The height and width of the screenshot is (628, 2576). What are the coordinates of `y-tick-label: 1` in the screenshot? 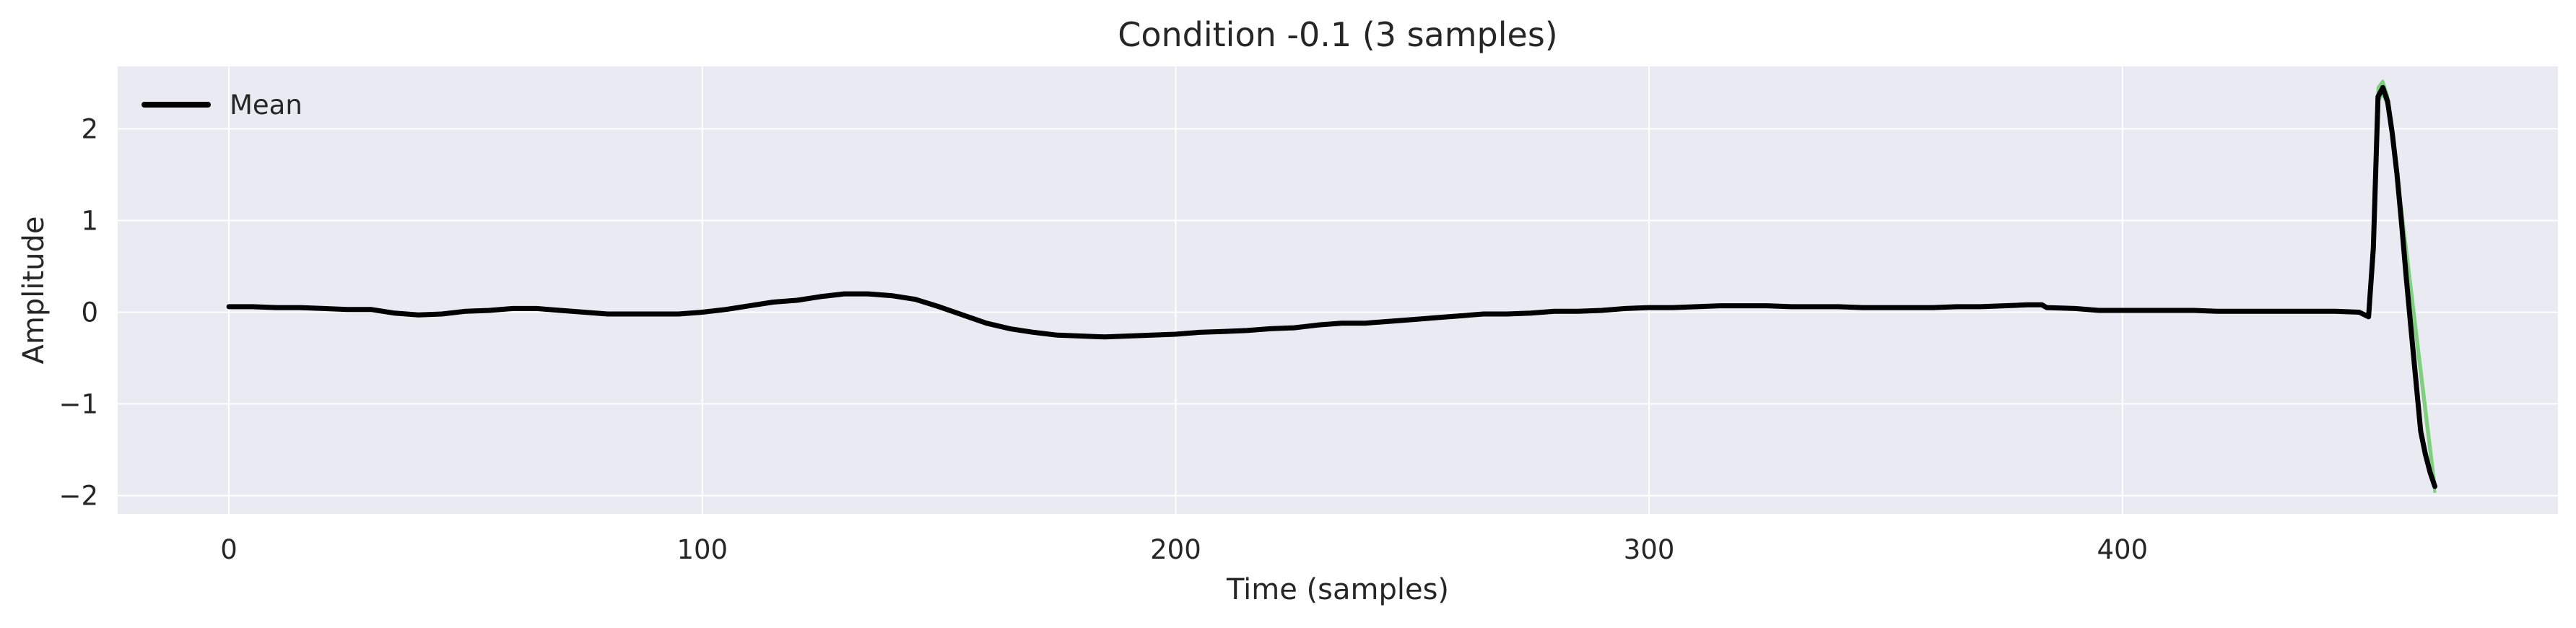 It's located at (89, 220).